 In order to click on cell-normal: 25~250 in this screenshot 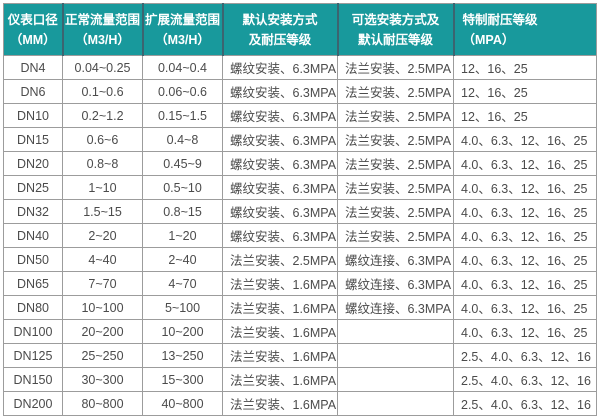, I will do `click(102, 355)`.